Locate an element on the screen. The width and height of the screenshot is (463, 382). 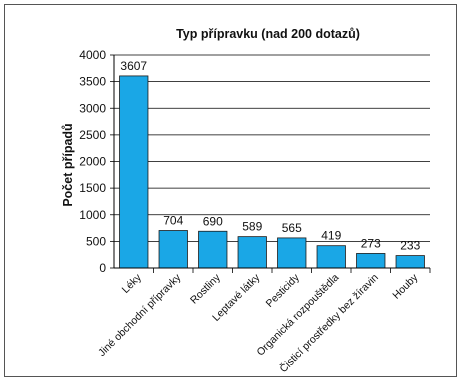
y-tick-label: 1500 is located at coordinates (92, 188).